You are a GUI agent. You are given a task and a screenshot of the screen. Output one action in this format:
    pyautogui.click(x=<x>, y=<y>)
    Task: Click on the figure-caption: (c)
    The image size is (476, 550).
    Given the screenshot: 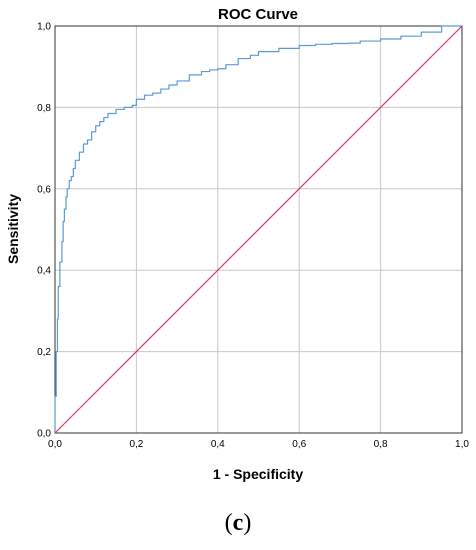 What is the action you would take?
    pyautogui.click(x=238, y=523)
    